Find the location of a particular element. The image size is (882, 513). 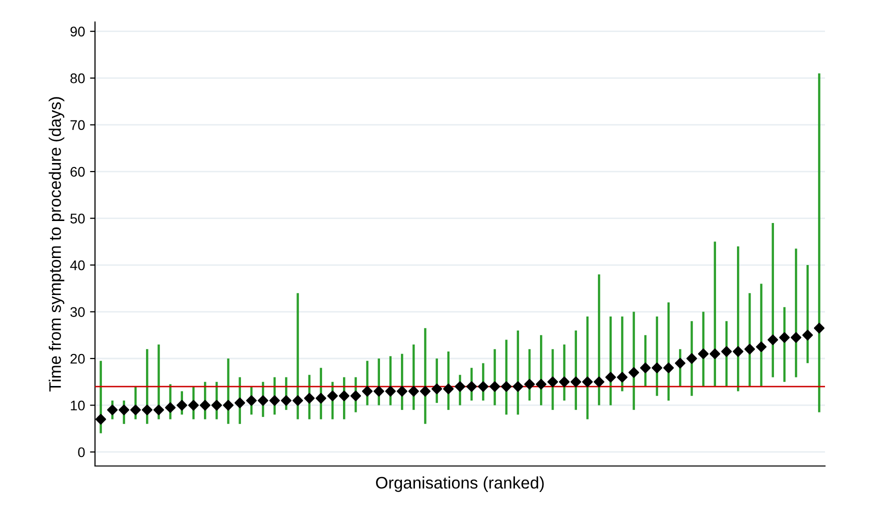

y-tick-label: 60 is located at coordinates (77, 171).